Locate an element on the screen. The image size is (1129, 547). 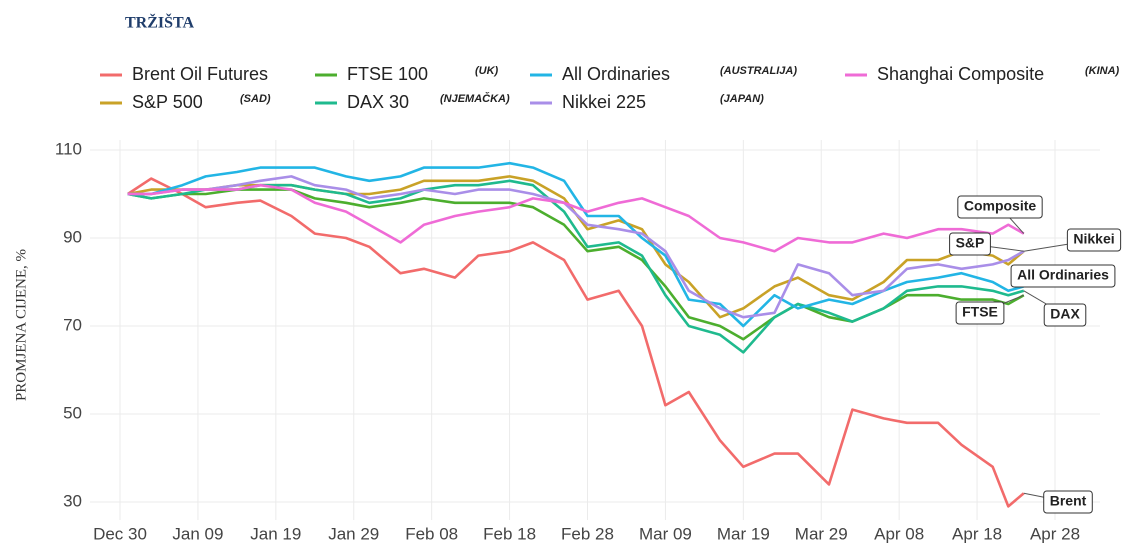
legend-label: Nikkei 225 is located at coordinates (604, 102).